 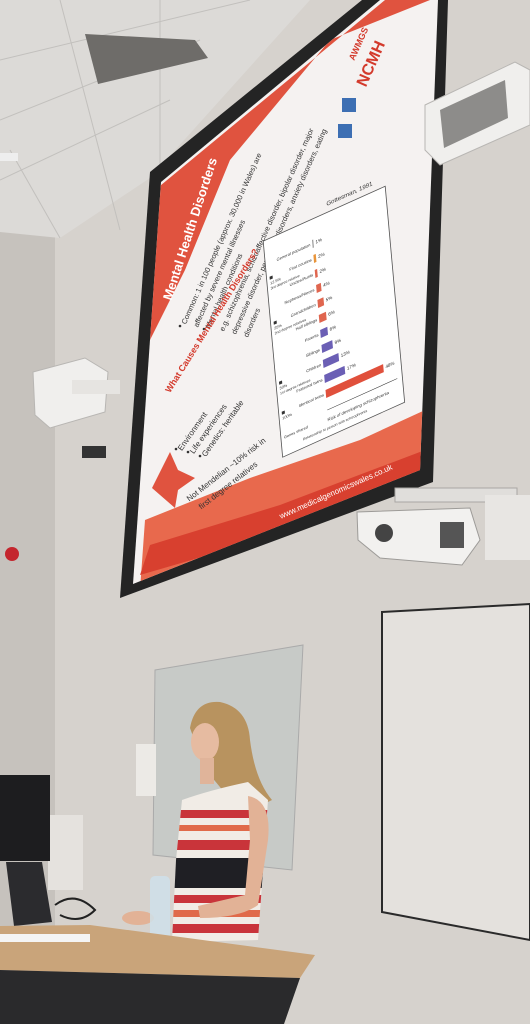 I want to click on slide-footer-stripe, so click(x=282, y=512).